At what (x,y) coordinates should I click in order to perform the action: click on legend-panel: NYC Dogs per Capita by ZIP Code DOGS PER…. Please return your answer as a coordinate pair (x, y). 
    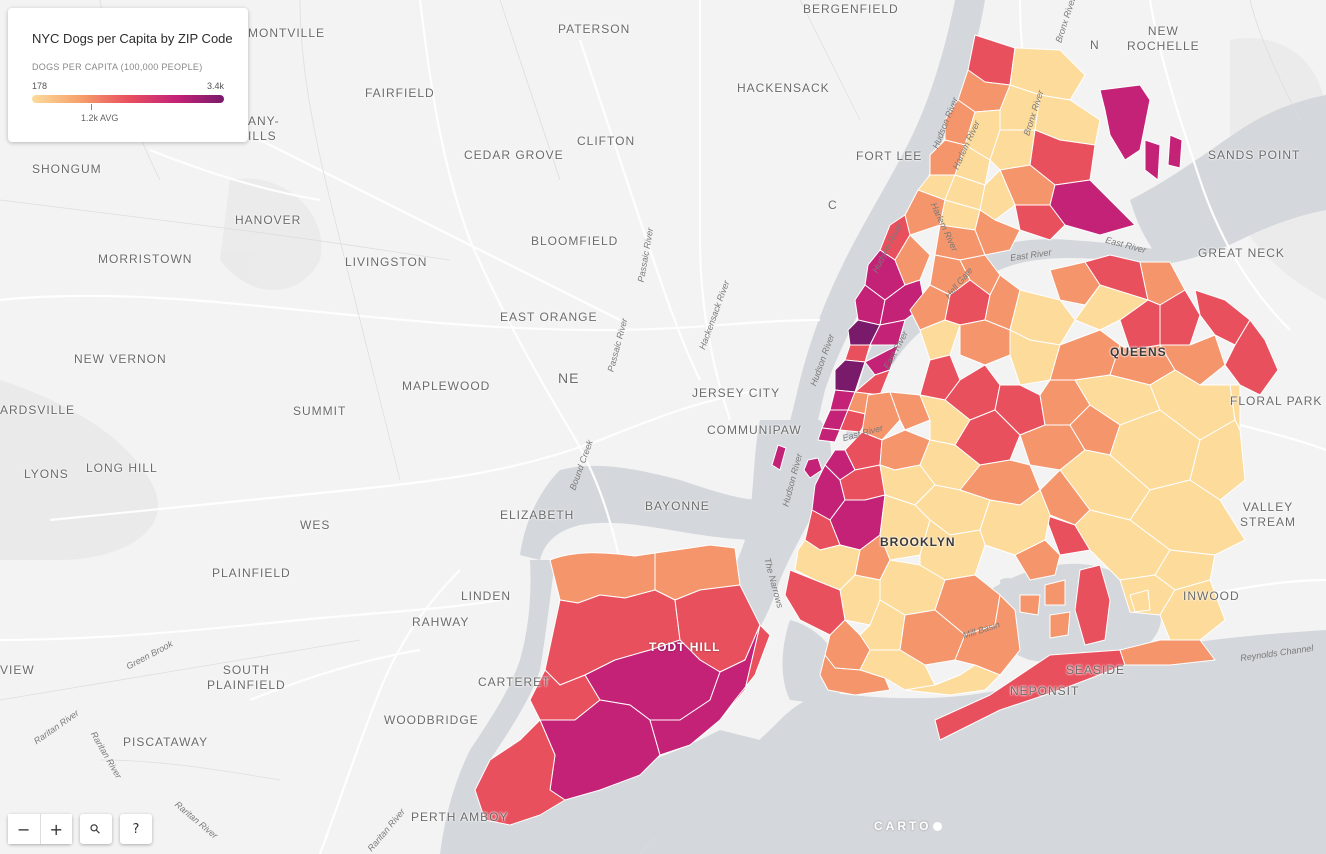
    Looking at the image, I should click on (128, 75).